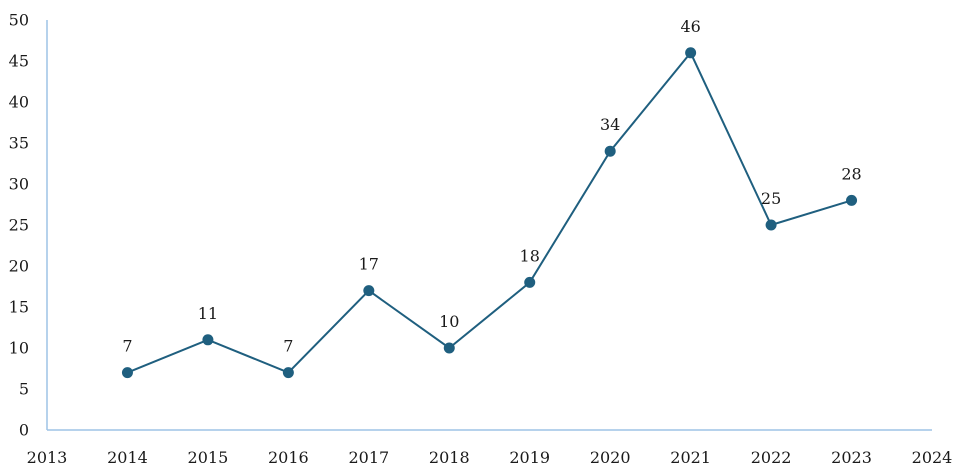 This screenshot has height=472, width=968. I want to click on data-label: 18, so click(530, 255).